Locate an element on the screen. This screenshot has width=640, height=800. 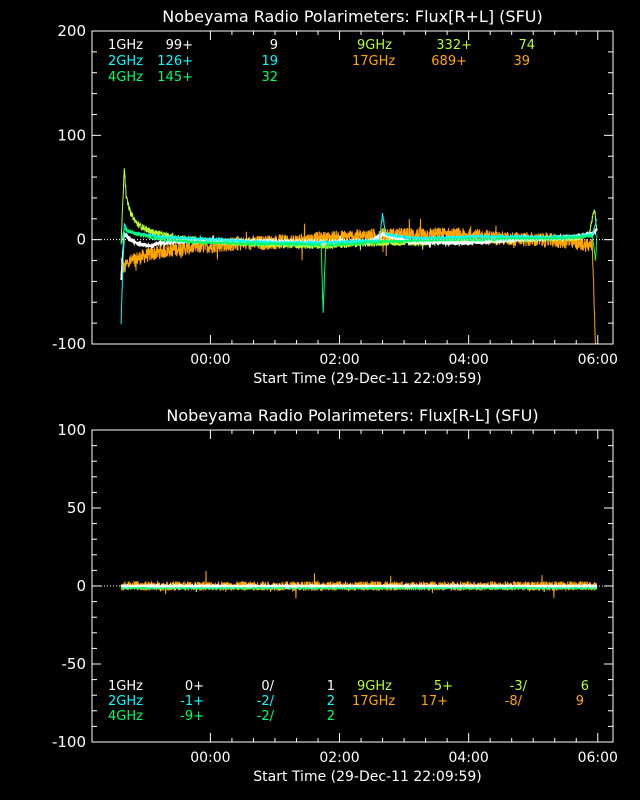
series-line-4ghz is located at coordinates (359, 270).